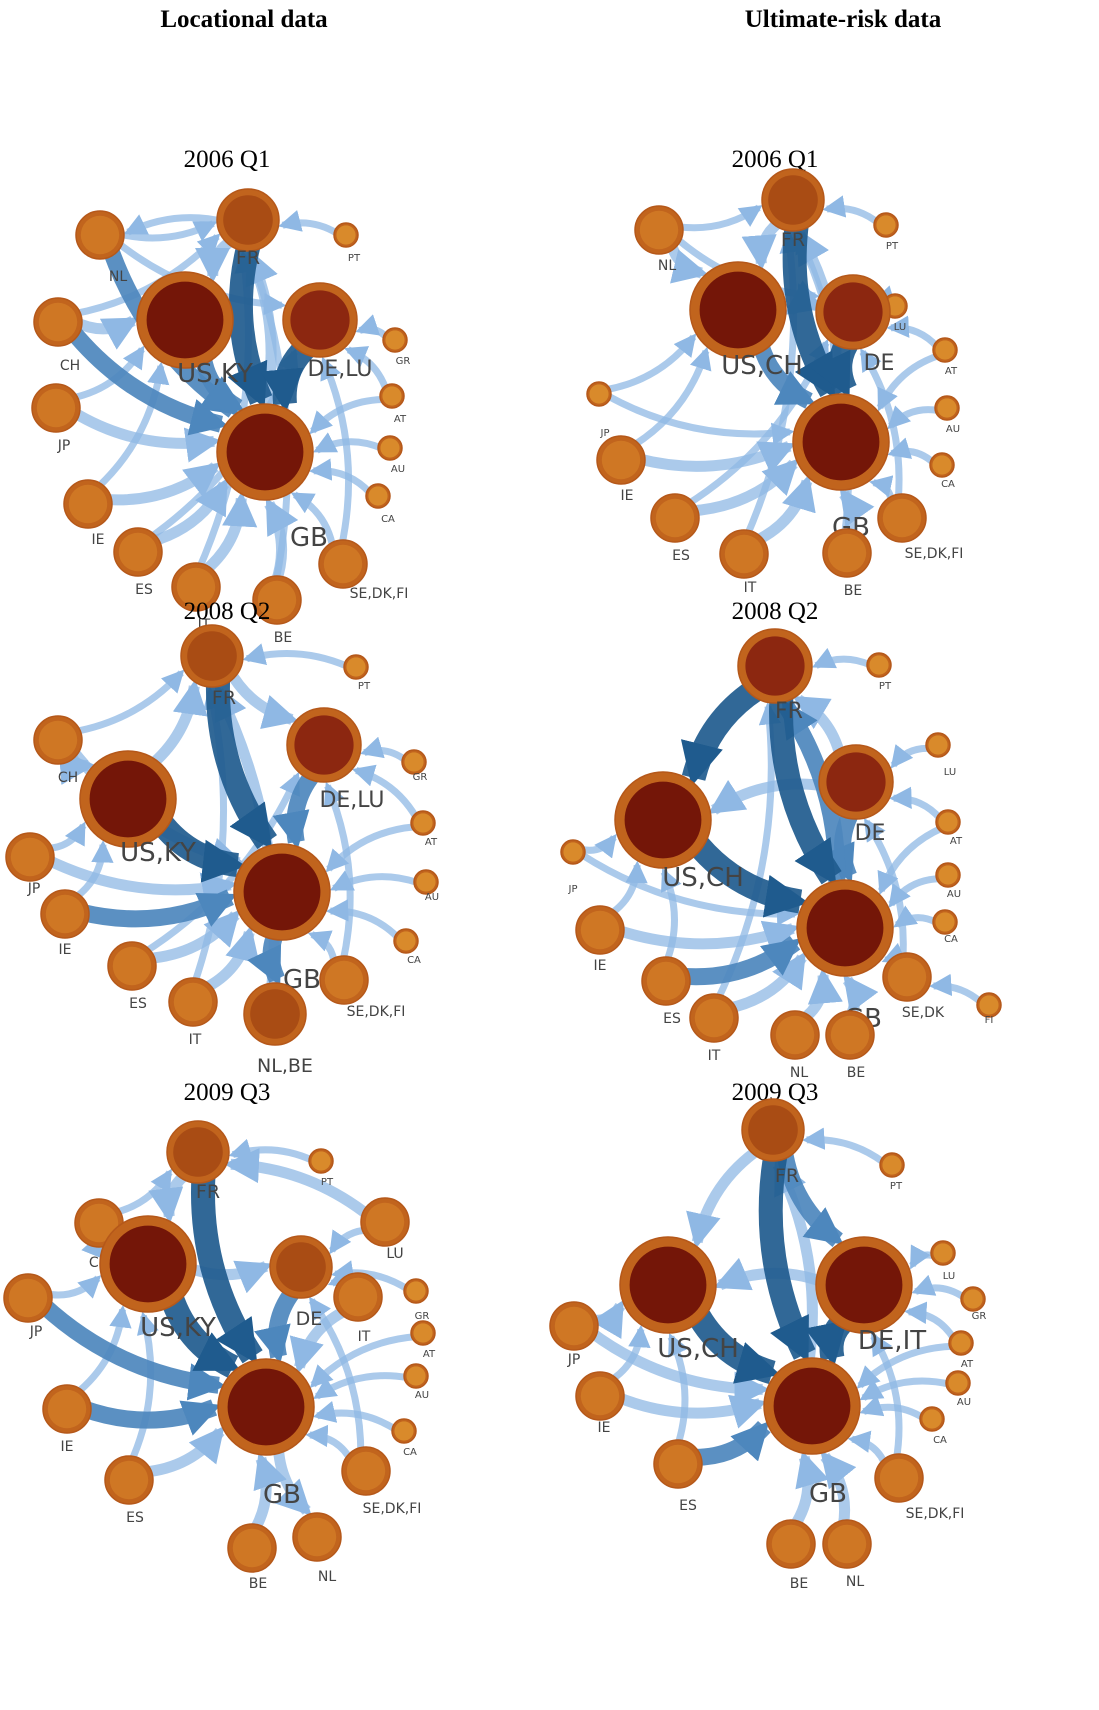  Describe the element at coordinates (431, 842) in the screenshot. I see `node-label: AT` at that location.